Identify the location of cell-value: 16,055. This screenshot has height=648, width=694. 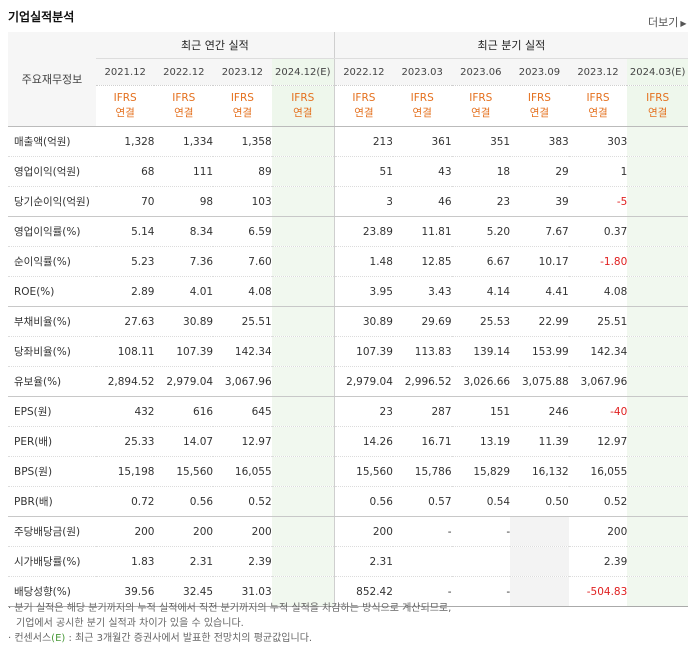
(598, 471).